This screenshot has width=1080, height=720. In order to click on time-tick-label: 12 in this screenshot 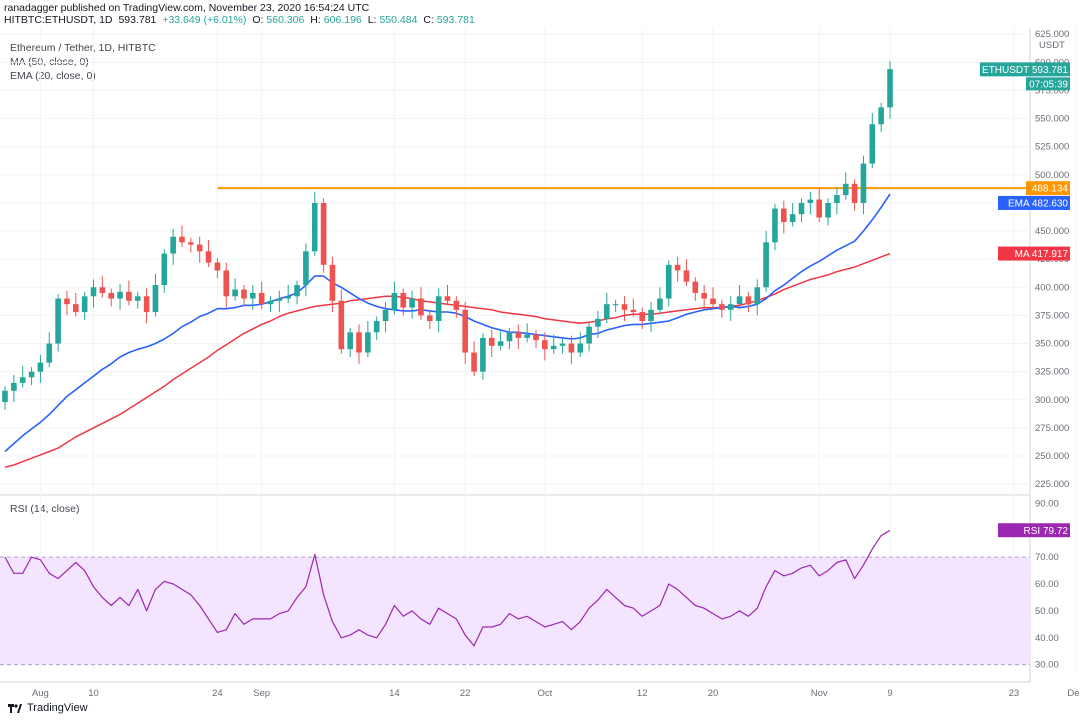, I will do `click(642, 693)`.